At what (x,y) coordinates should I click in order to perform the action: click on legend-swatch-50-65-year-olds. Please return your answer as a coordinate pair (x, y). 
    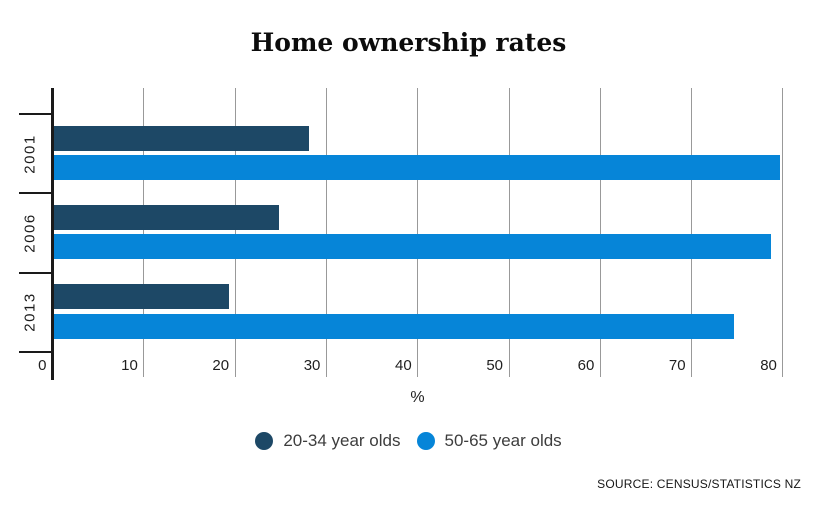
    Looking at the image, I should click on (425, 441).